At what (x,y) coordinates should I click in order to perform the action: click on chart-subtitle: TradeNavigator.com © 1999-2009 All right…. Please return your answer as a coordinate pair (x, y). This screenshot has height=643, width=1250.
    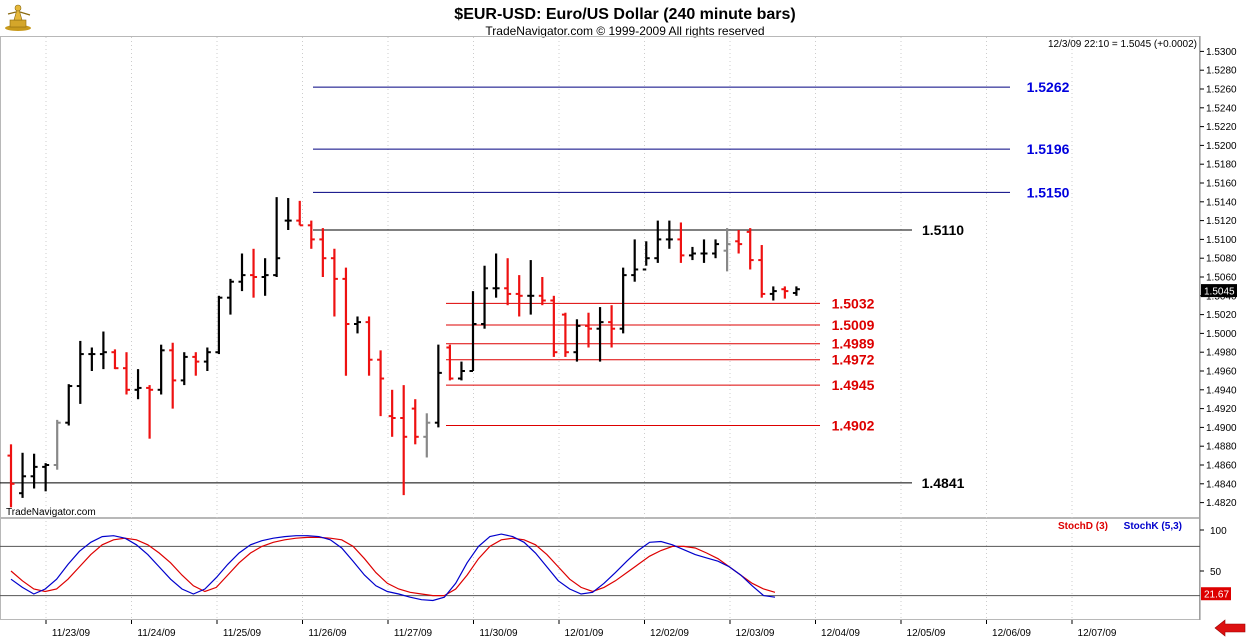
    Looking at the image, I should click on (624, 31).